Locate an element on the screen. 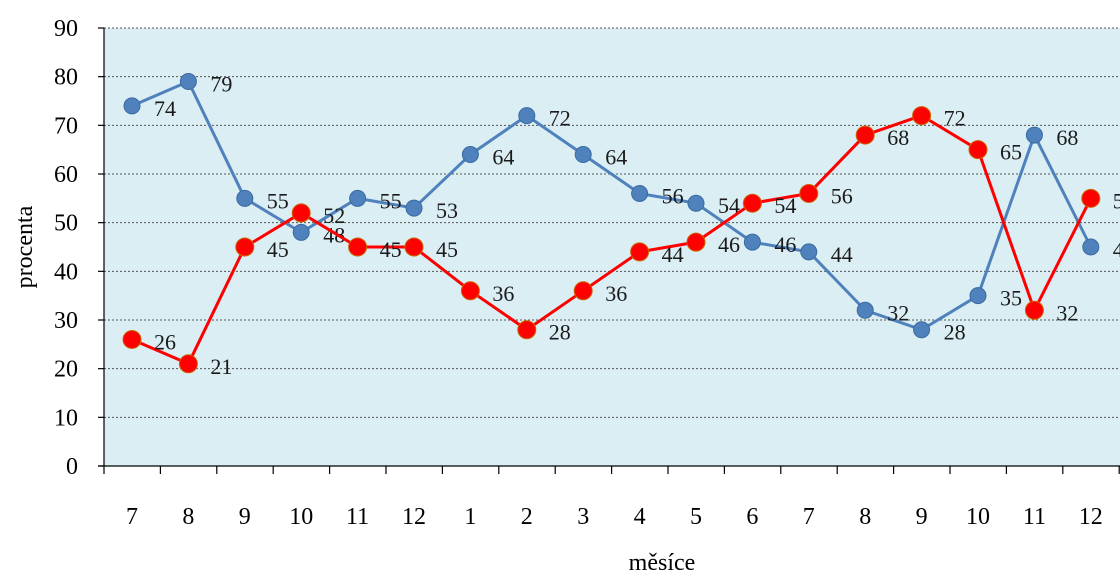 The image size is (1120, 574). x-tick-label: 12 is located at coordinates (414, 517).